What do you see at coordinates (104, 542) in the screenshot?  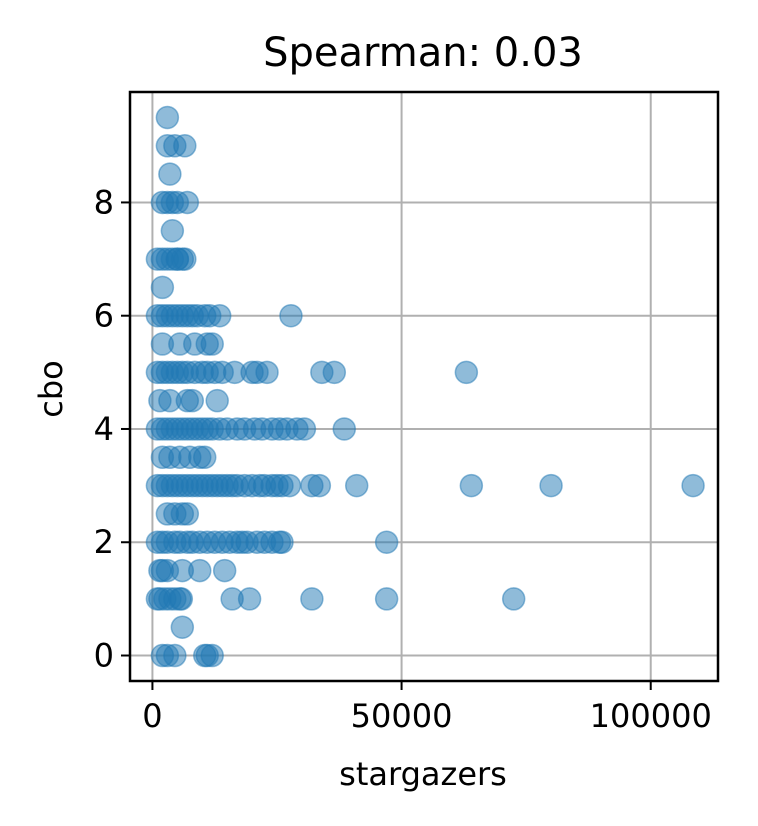 I see `y-tick-label: 2` at bounding box center [104, 542].